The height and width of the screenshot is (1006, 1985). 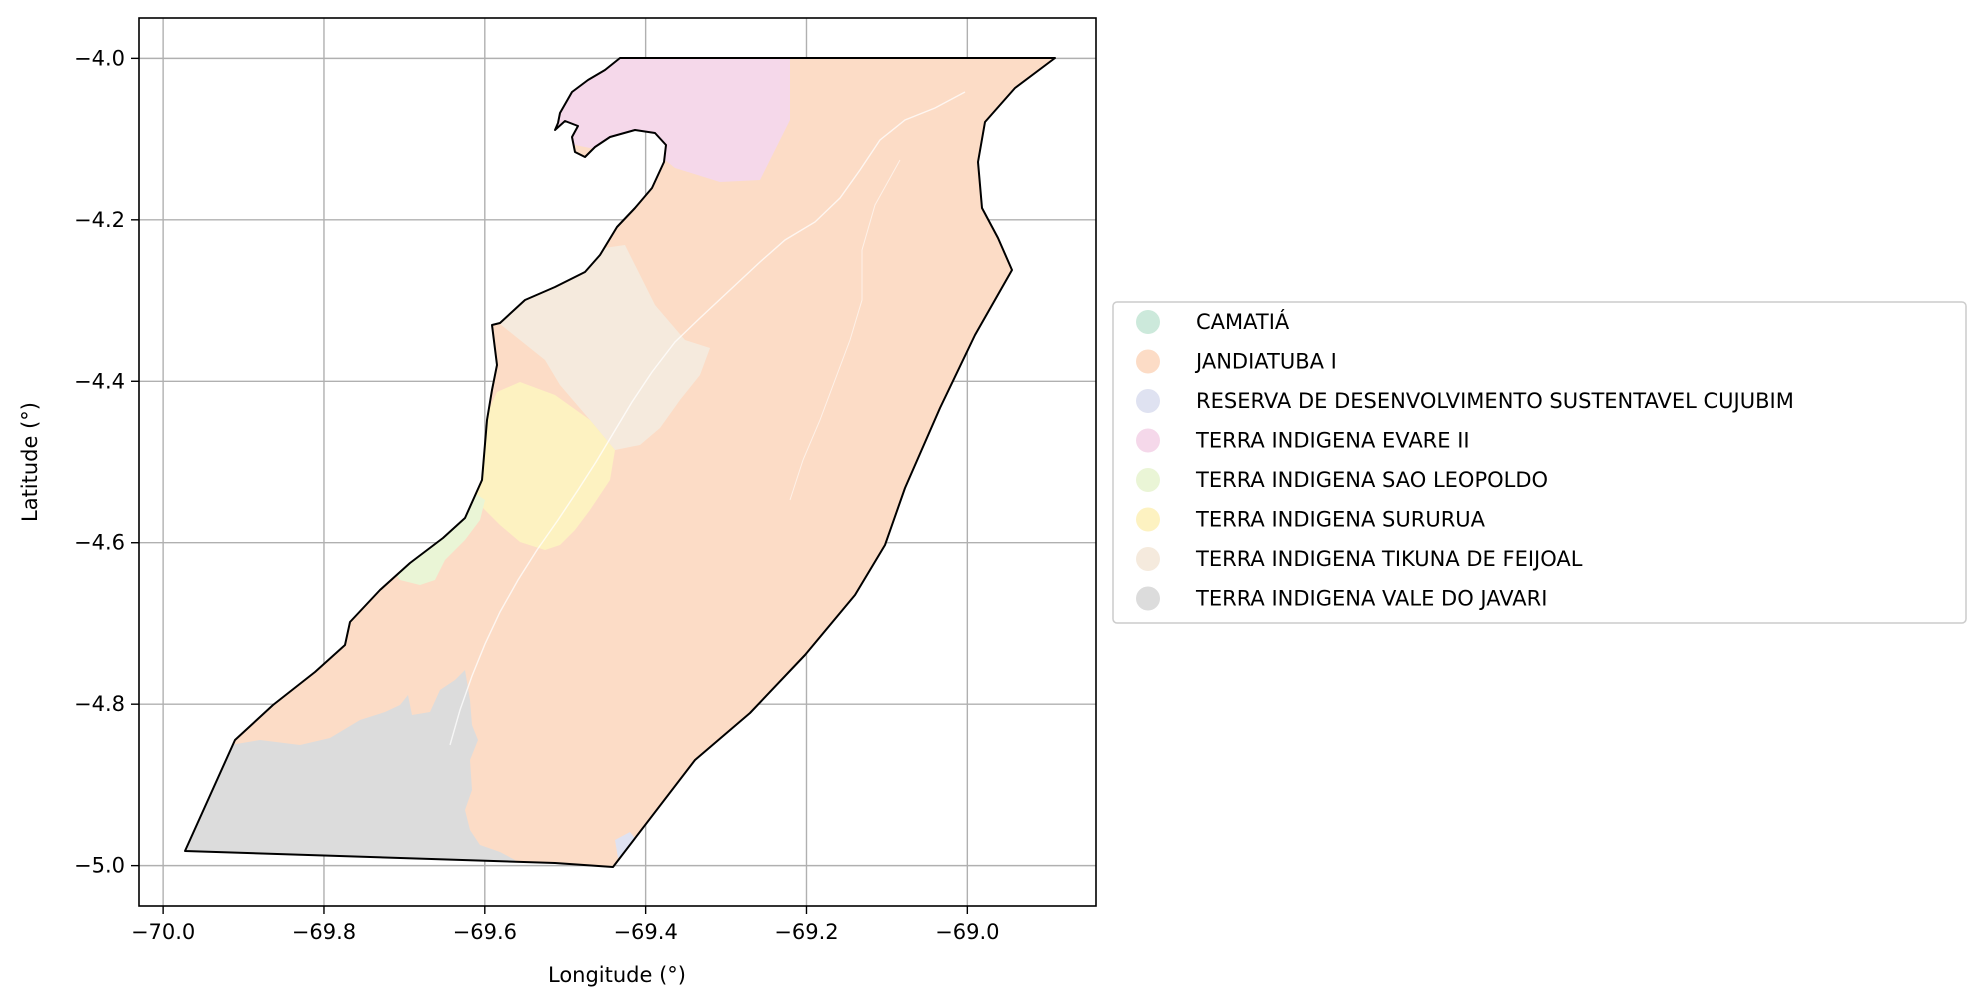 What do you see at coordinates (1340, 520) in the screenshot?
I see `legend-label: TERRA INDIGENA SURURUA` at bounding box center [1340, 520].